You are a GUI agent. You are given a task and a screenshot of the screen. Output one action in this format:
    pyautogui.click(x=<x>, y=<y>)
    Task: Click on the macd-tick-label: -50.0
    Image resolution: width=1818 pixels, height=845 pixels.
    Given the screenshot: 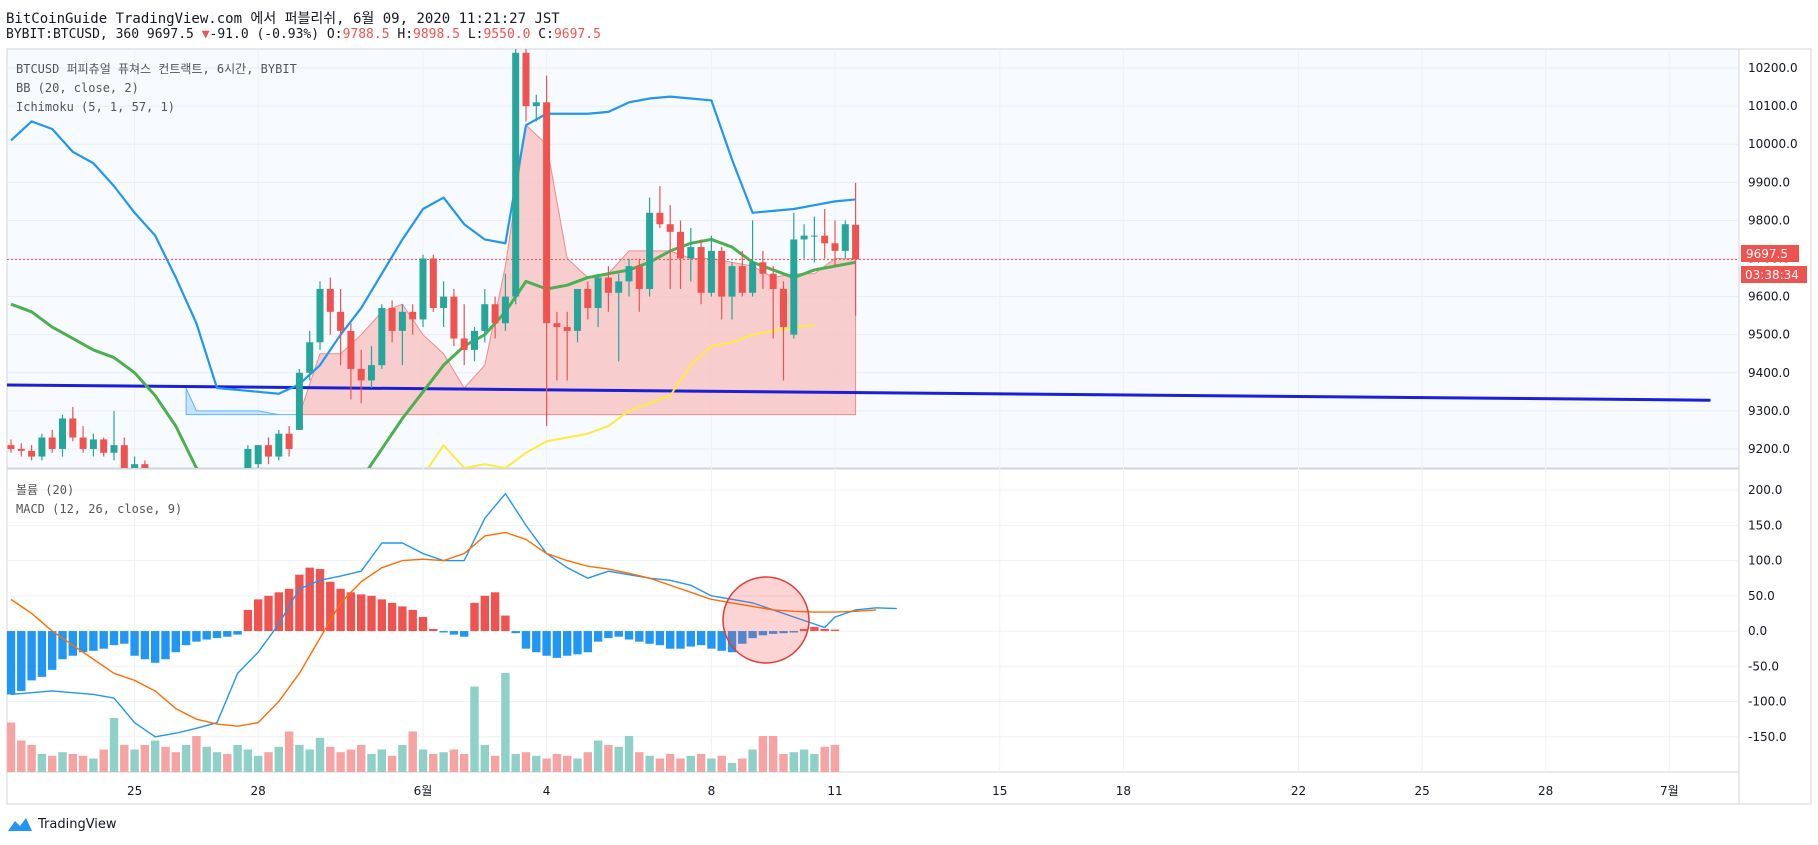 What is the action you would take?
    pyautogui.click(x=1763, y=666)
    